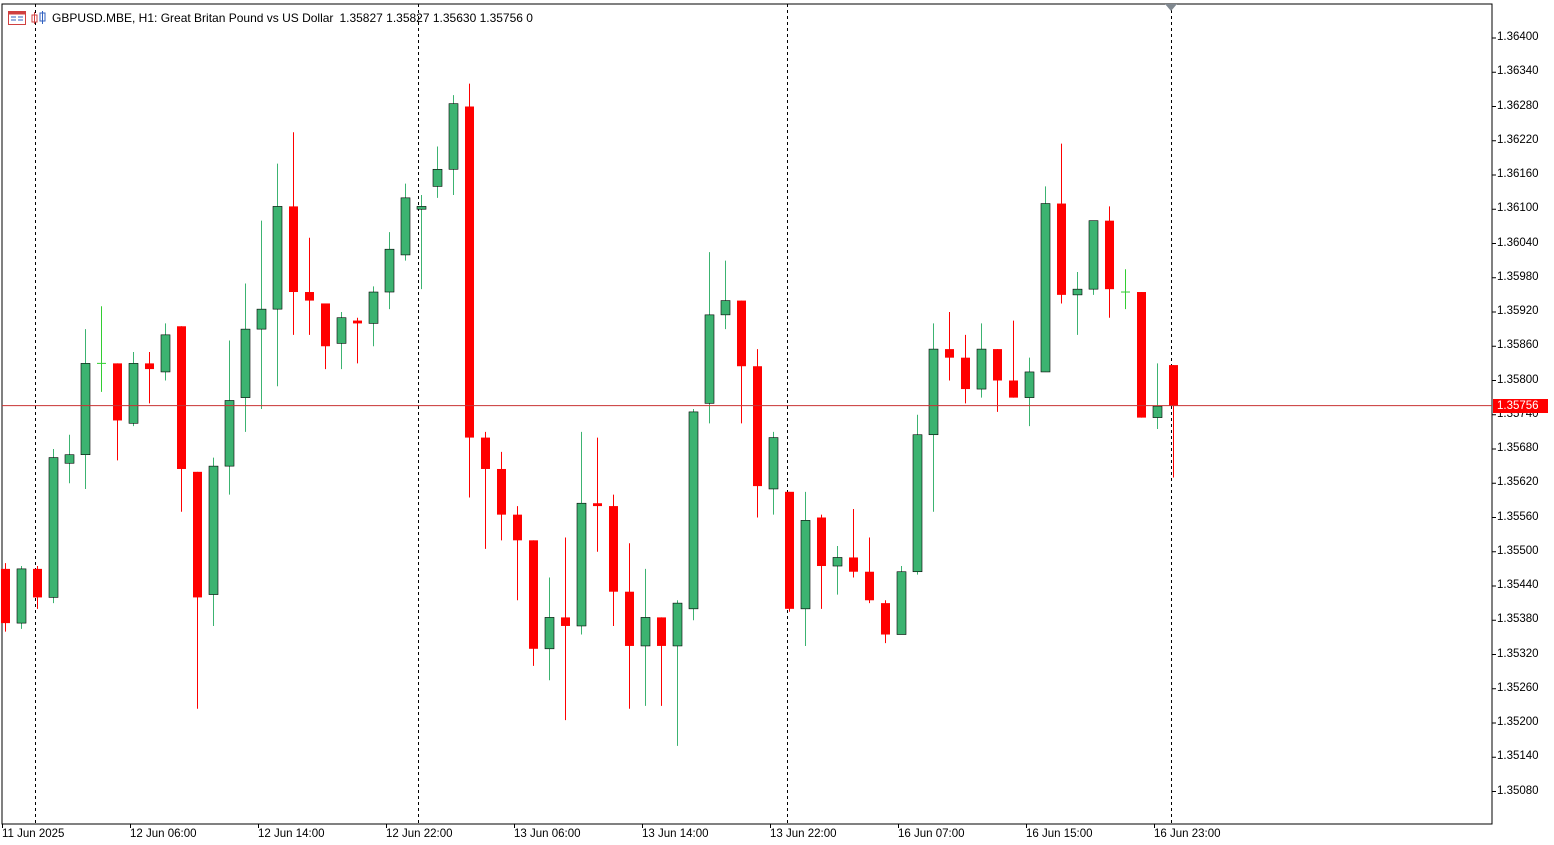  I want to click on x-tick-label: 13 Jun 14:00, so click(675, 834).